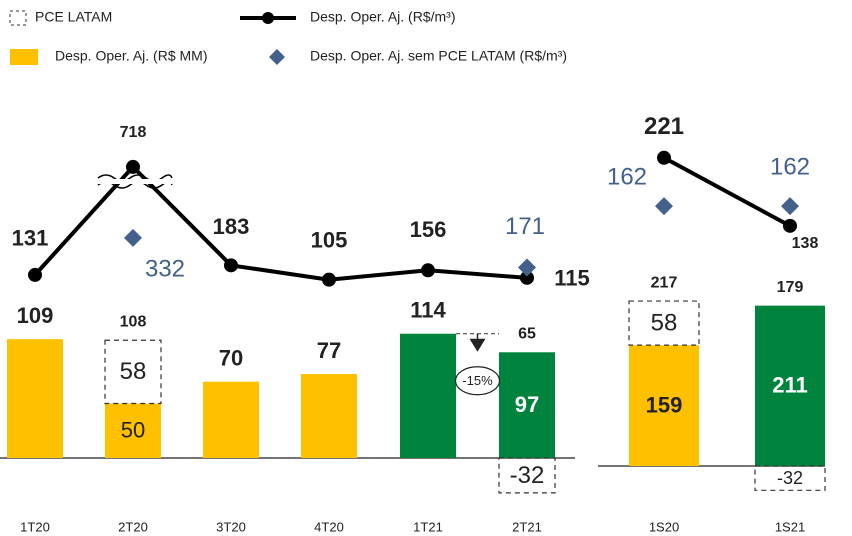 Image resolution: width=852 pixels, height=536 pixels. Describe the element at coordinates (135, 181) in the screenshot. I see `line-break-marker` at that location.